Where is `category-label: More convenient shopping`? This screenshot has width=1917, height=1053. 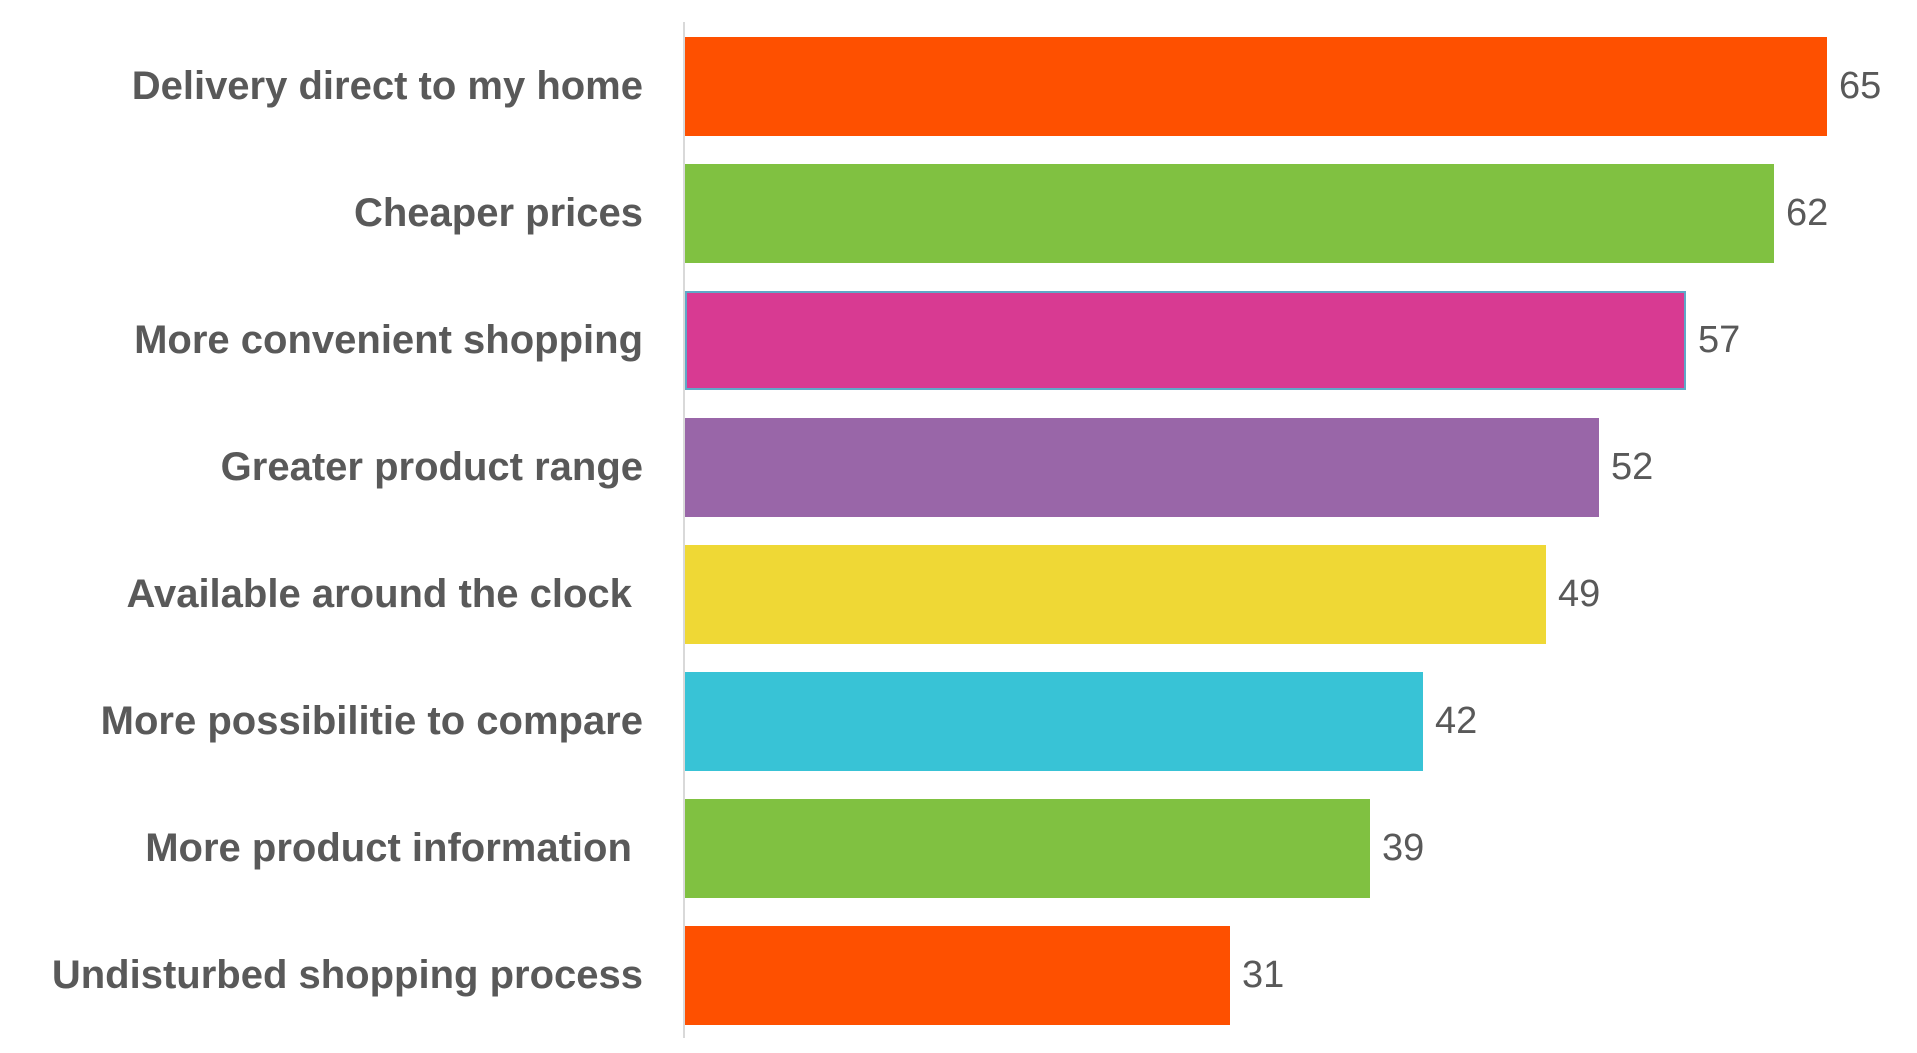
category-label: More convenient shopping is located at coordinates (388, 340).